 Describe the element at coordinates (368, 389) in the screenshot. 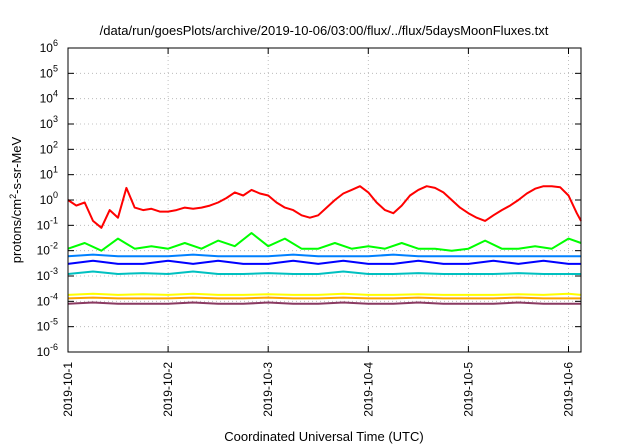

I see `x-tick-label: 2019-10-4` at that location.